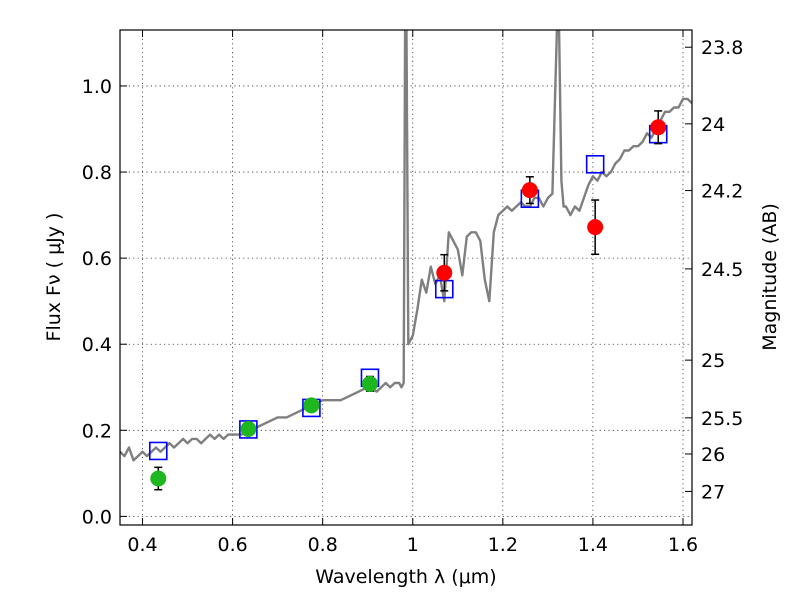 This screenshot has width=800, height=600. What do you see at coordinates (713, 492) in the screenshot?
I see `right-tick-label: 27` at bounding box center [713, 492].